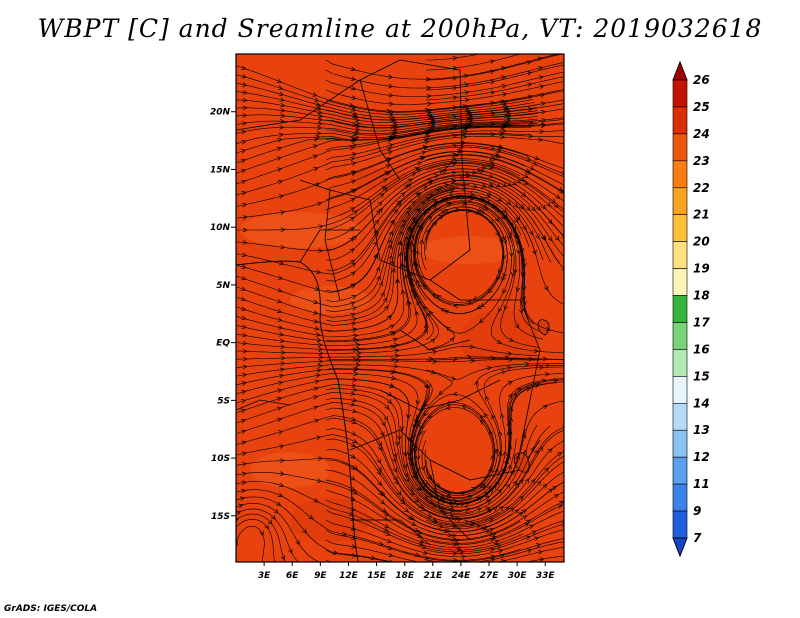  Describe the element at coordinates (500, 340) in the screenshot. I see `shading-patch` at that location.